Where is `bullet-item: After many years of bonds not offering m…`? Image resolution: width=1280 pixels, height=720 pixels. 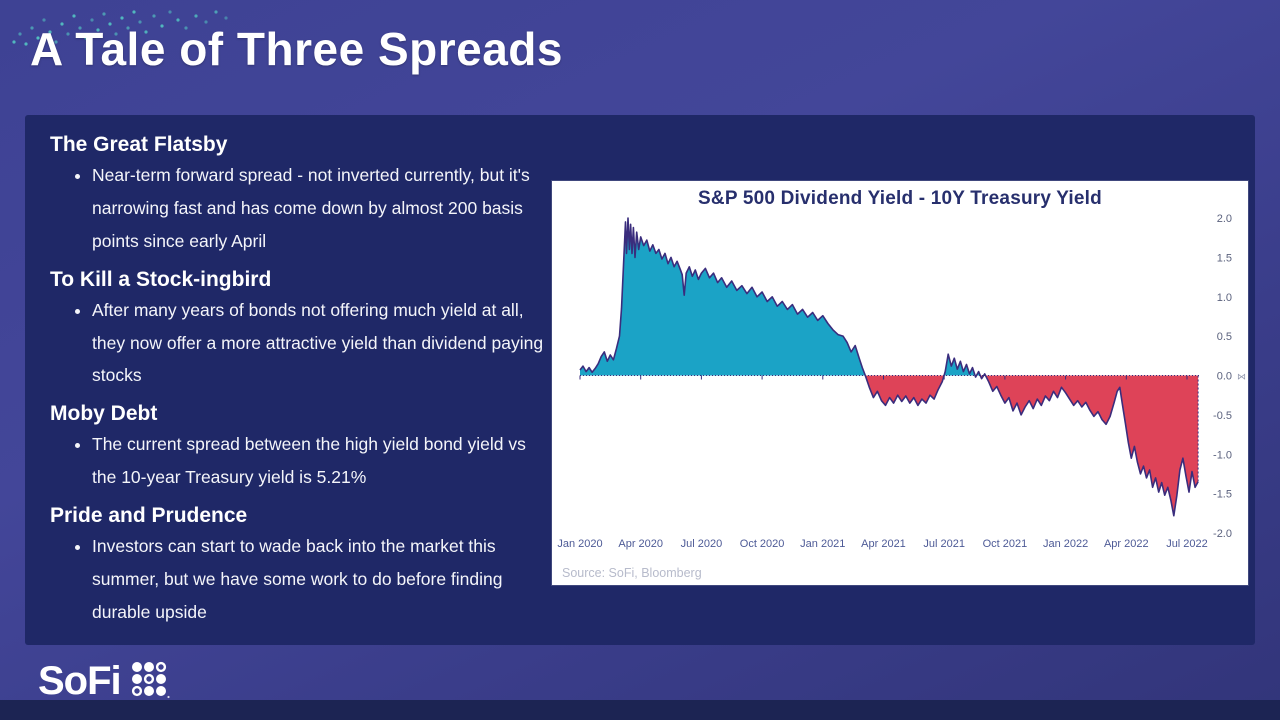 bullet-item: After many years of bonds not offering m… is located at coordinates (323, 343).